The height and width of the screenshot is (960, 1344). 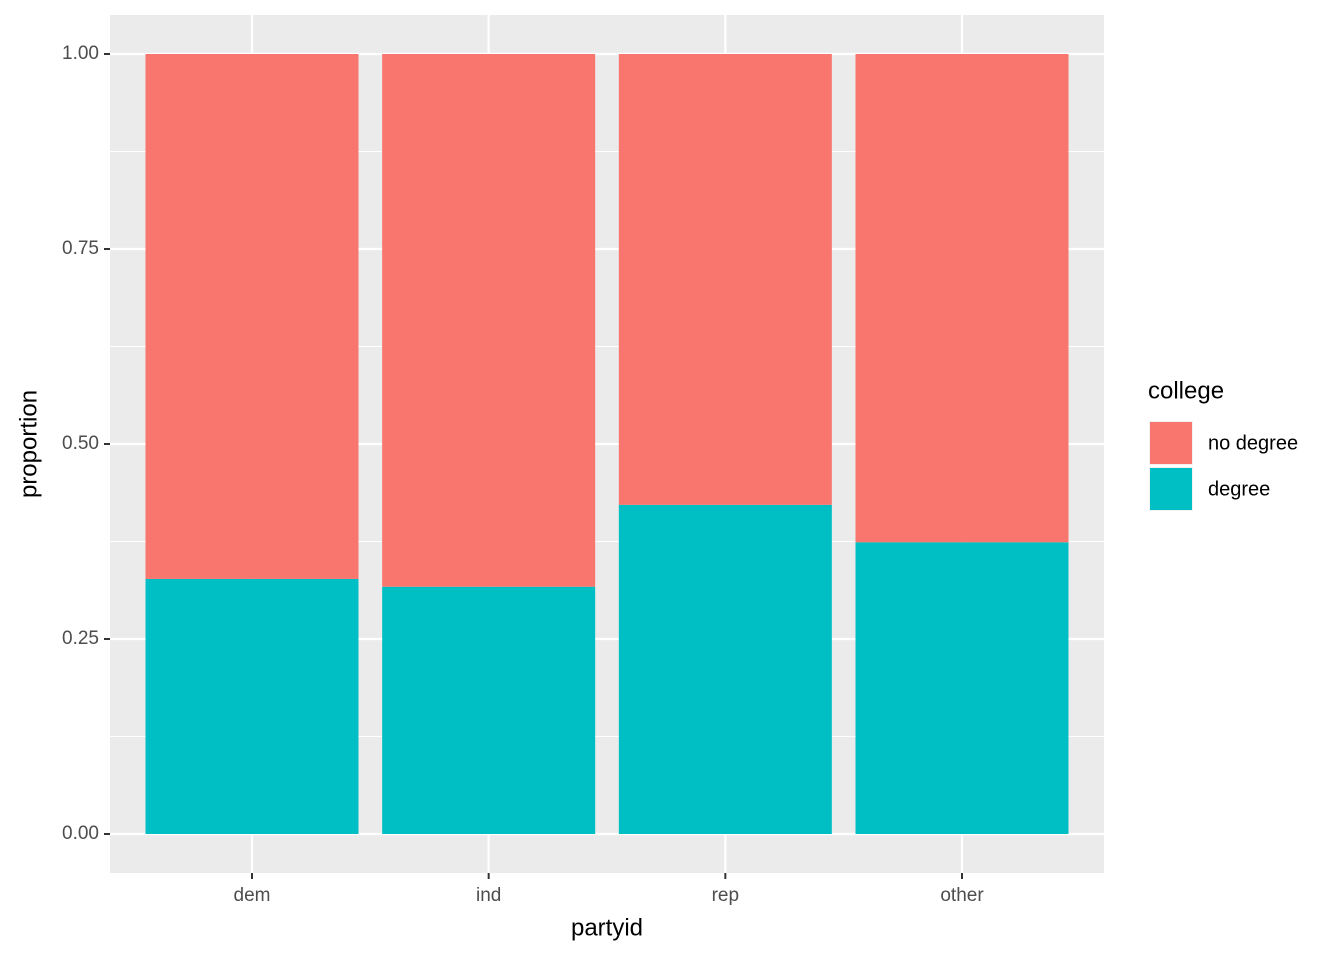 What do you see at coordinates (28, 444) in the screenshot?
I see `y-axis-title: proportion` at bounding box center [28, 444].